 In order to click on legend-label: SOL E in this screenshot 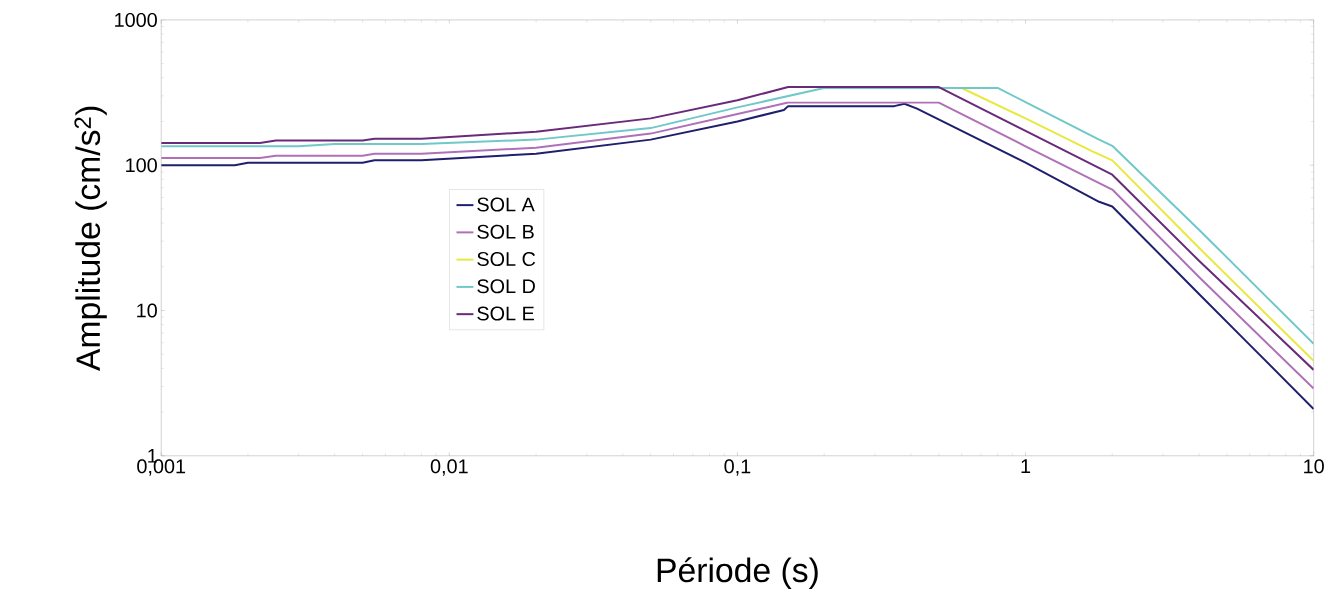, I will do `click(505, 313)`.